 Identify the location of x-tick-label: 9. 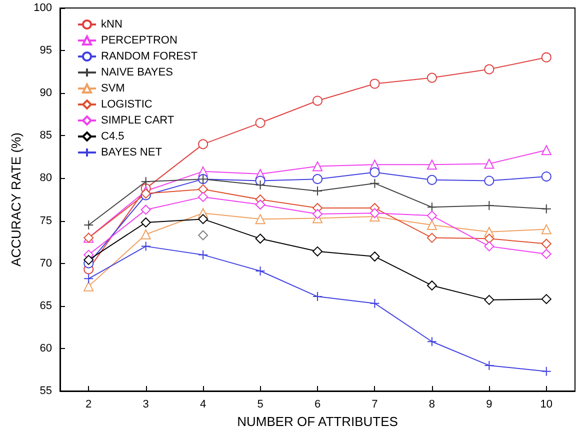
(489, 404).